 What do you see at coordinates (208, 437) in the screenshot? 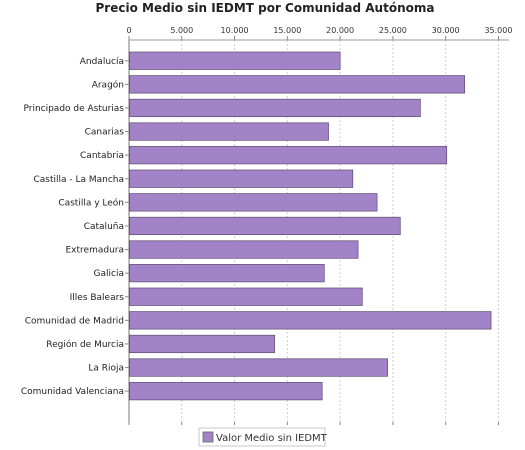
I see `legend-swatch` at bounding box center [208, 437].